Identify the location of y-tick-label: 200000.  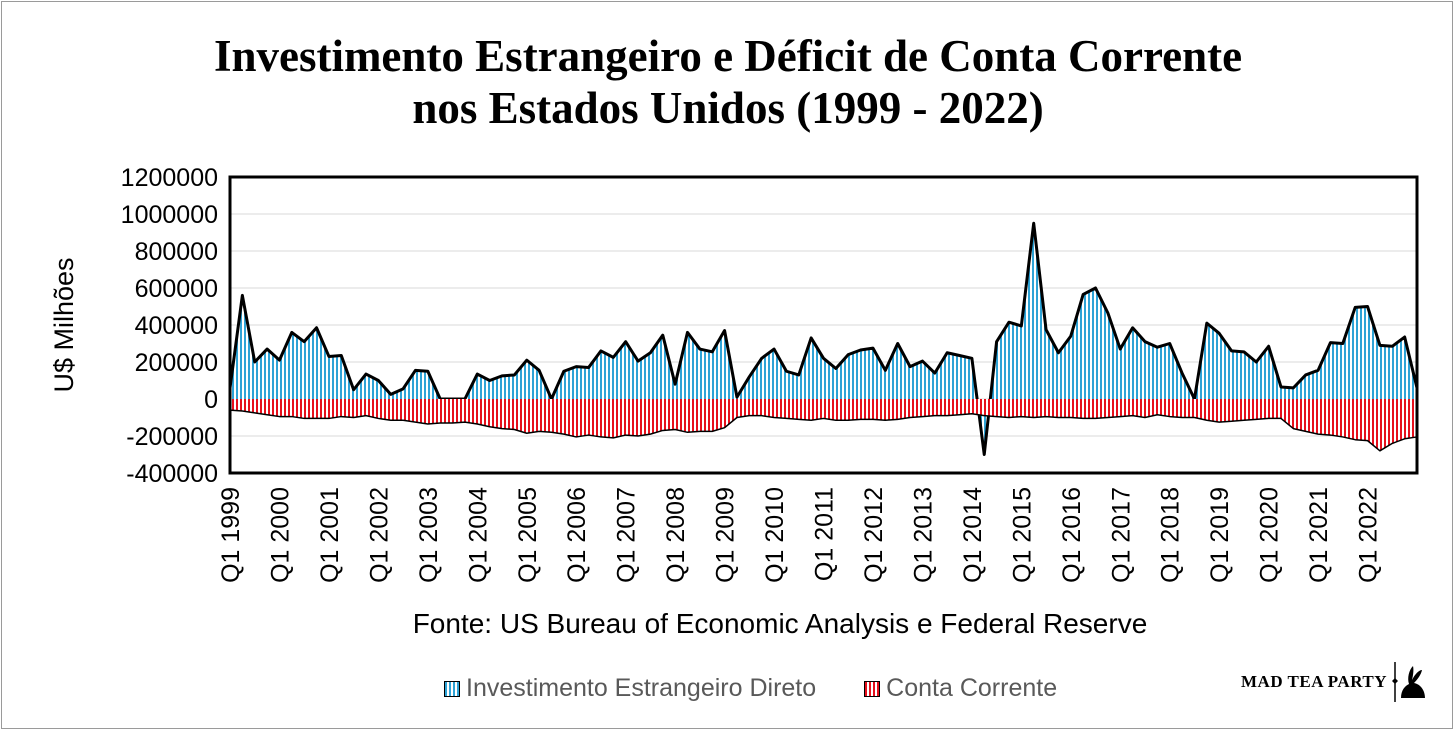
(176, 363).